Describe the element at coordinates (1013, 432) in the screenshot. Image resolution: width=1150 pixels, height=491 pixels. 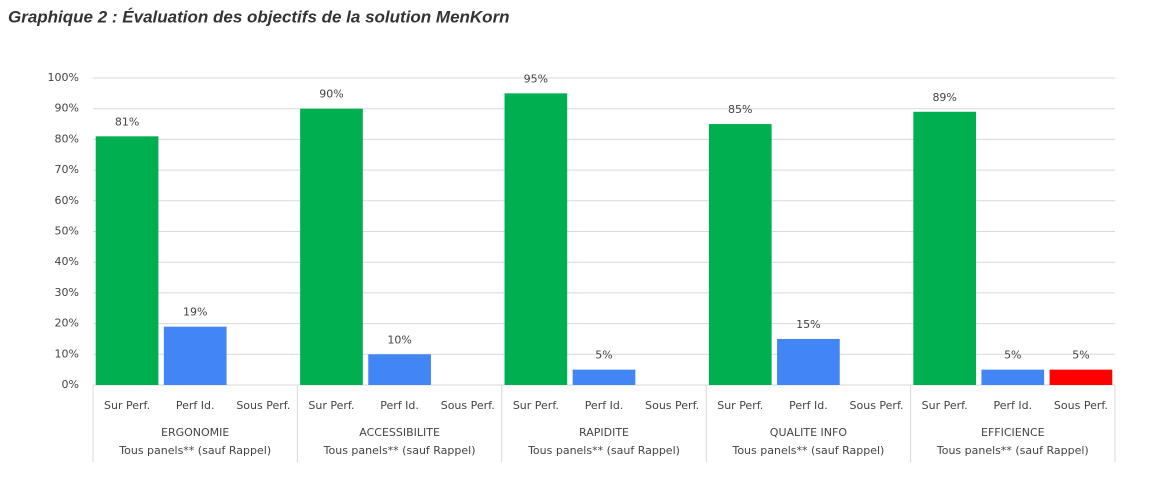
I see `x-group-label: EFFICIENCE` at that location.